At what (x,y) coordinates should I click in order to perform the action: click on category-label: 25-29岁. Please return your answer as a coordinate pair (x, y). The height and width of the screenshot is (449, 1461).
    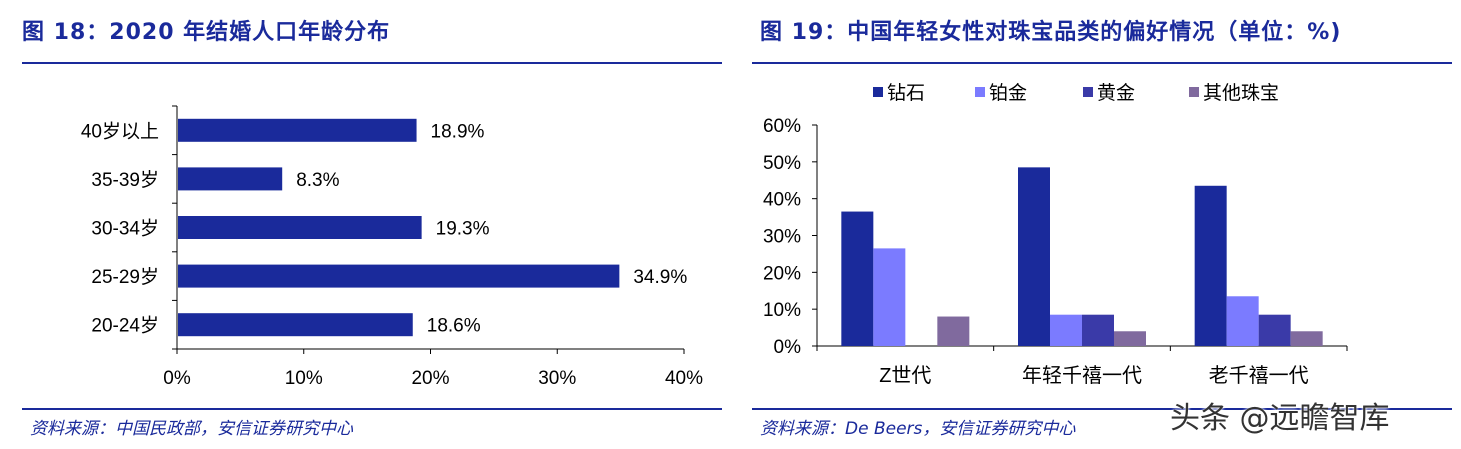
    Looking at the image, I should click on (125, 277).